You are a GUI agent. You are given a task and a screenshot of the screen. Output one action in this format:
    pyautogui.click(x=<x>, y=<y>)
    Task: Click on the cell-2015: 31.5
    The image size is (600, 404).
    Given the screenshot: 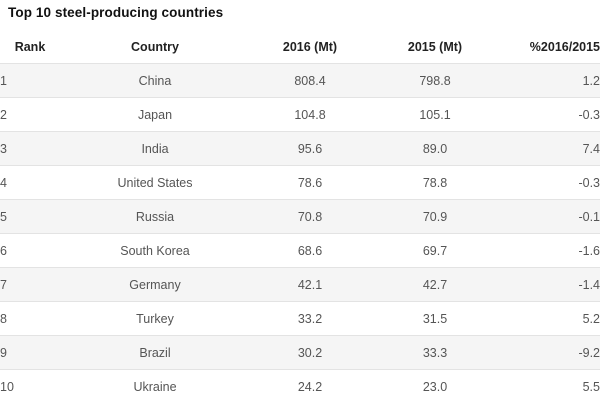 What is the action you would take?
    pyautogui.click(x=435, y=318)
    